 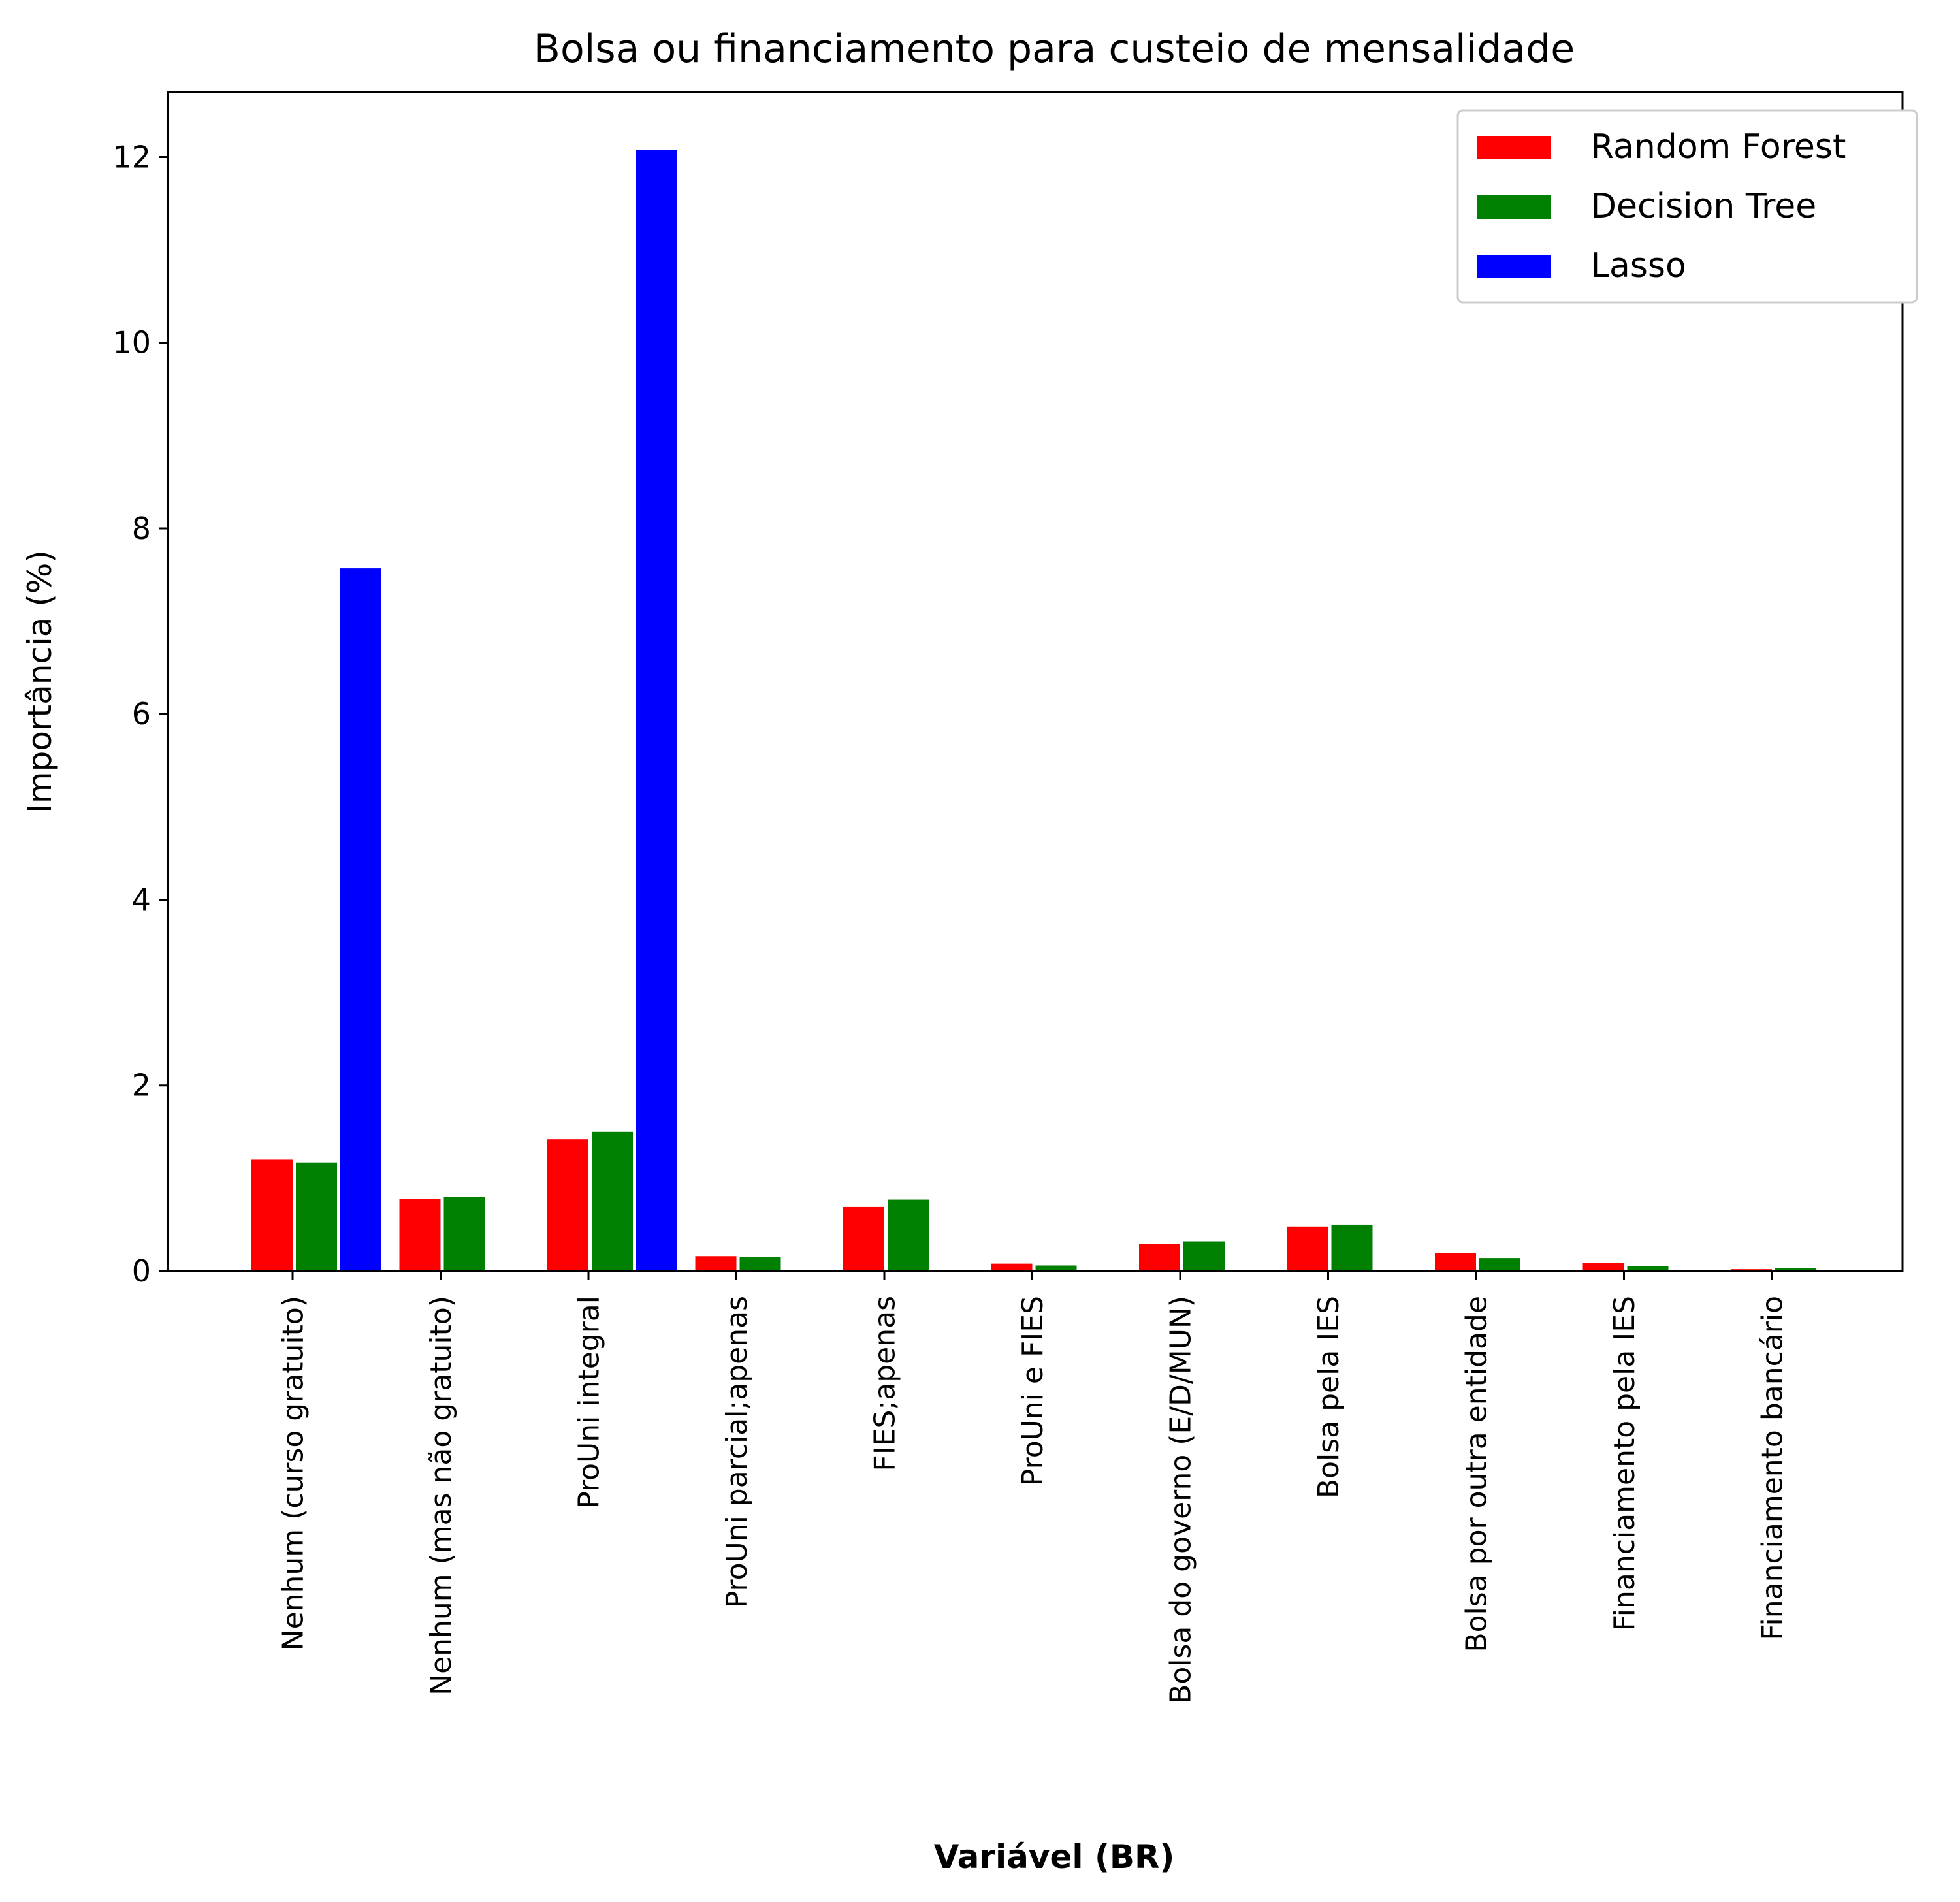 I want to click on legend-label: Decision Tree, so click(x=1703, y=207).